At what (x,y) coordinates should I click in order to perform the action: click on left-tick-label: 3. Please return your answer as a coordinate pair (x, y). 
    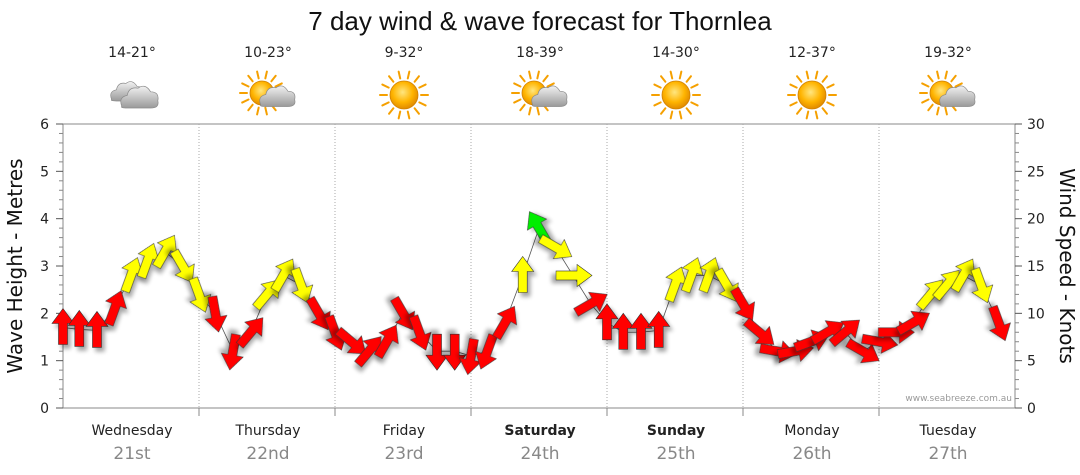
    Looking at the image, I should click on (44, 267).